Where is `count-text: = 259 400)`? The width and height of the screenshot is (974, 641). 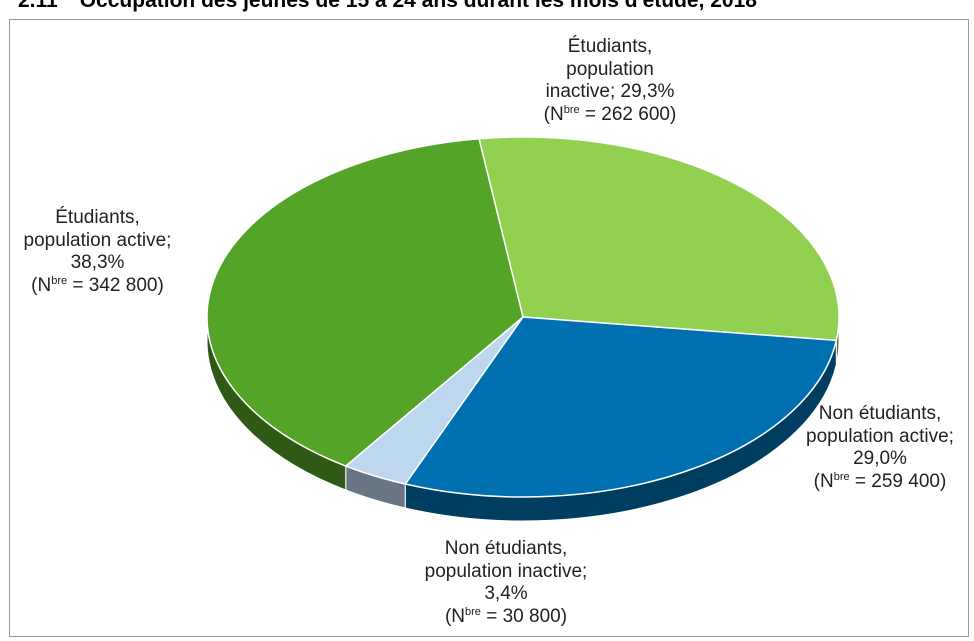 count-text: = 259 400) is located at coordinates (898, 481).